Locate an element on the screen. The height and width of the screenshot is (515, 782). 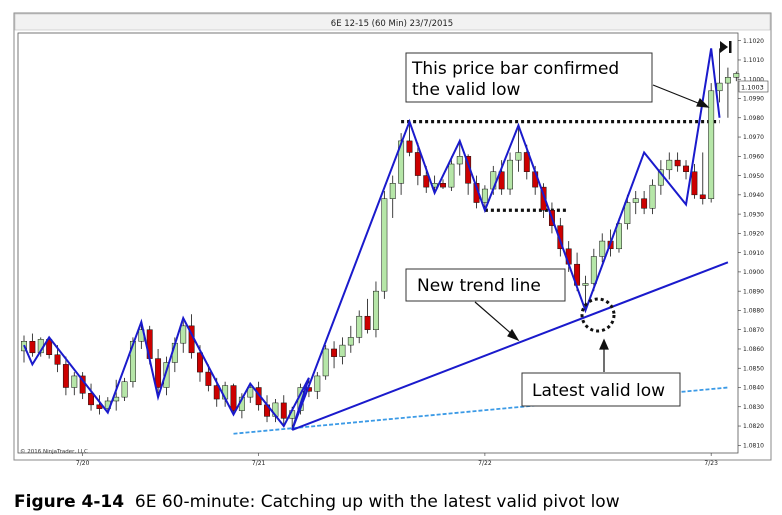
y-tick-label: 1.0900 is located at coordinates (753, 272).